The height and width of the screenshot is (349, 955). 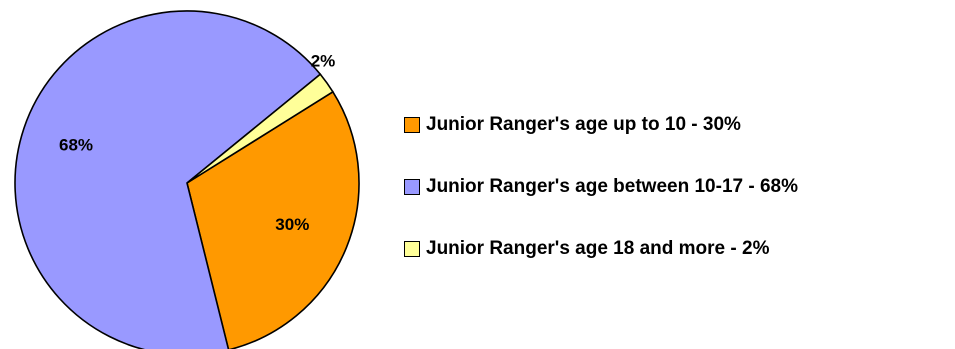 What do you see at coordinates (612, 186) in the screenshot?
I see `legend-label-age-10-17: Junior Ranger's age between 10-17 - 68%` at bounding box center [612, 186].